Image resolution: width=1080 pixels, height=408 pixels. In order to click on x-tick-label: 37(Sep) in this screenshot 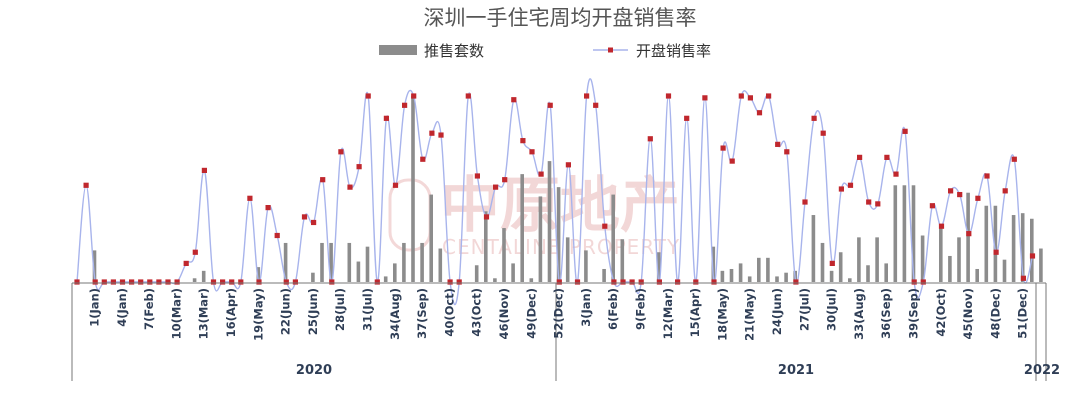, I will do `click(422, 313)`.